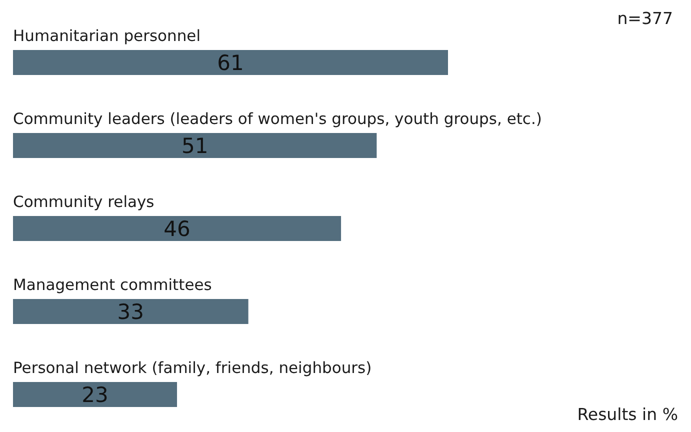 The image size is (691, 432). What do you see at coordinates (107, 36) in the screenshot?
I see `y-tick-label: Humanitarian personnel` at bounding box center [107, 36].